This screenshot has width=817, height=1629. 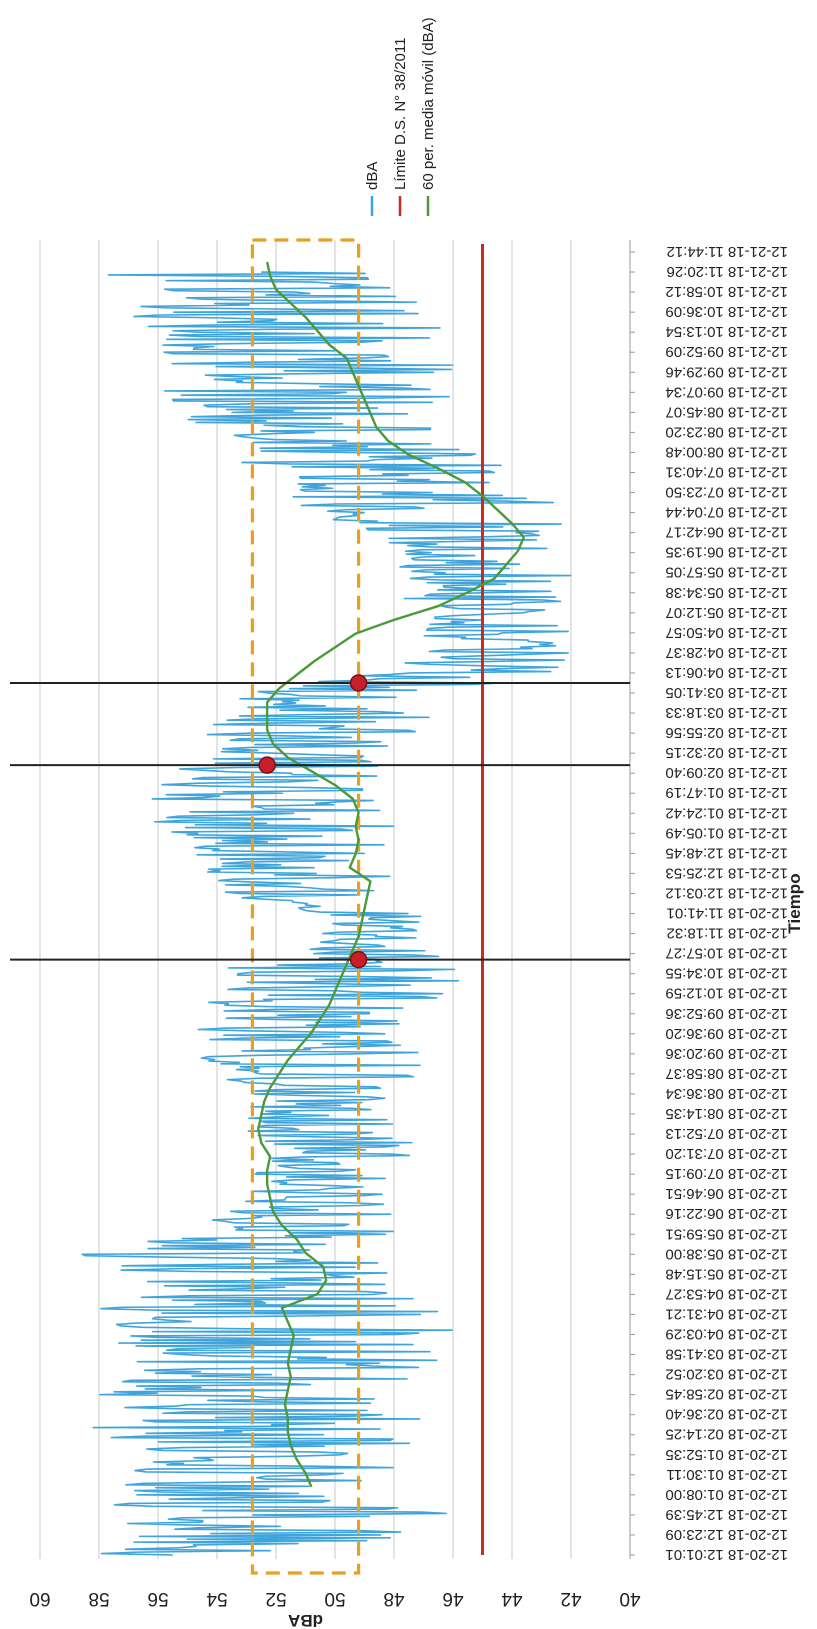 What do you see at coordinates (726, 1534) in the screenshot?
I see `x-tick-label: 12-20-18 12:23:09` at bounding box center [726, 1534].